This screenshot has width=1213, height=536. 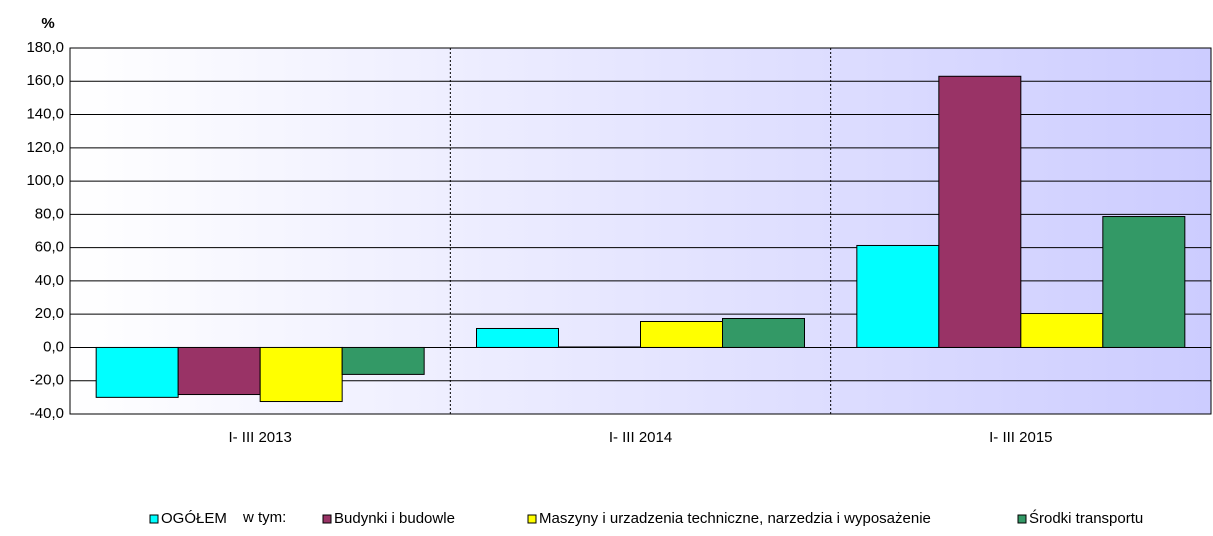 I want to click on y-tick-label: 180,0, so click(x=45, y=47).